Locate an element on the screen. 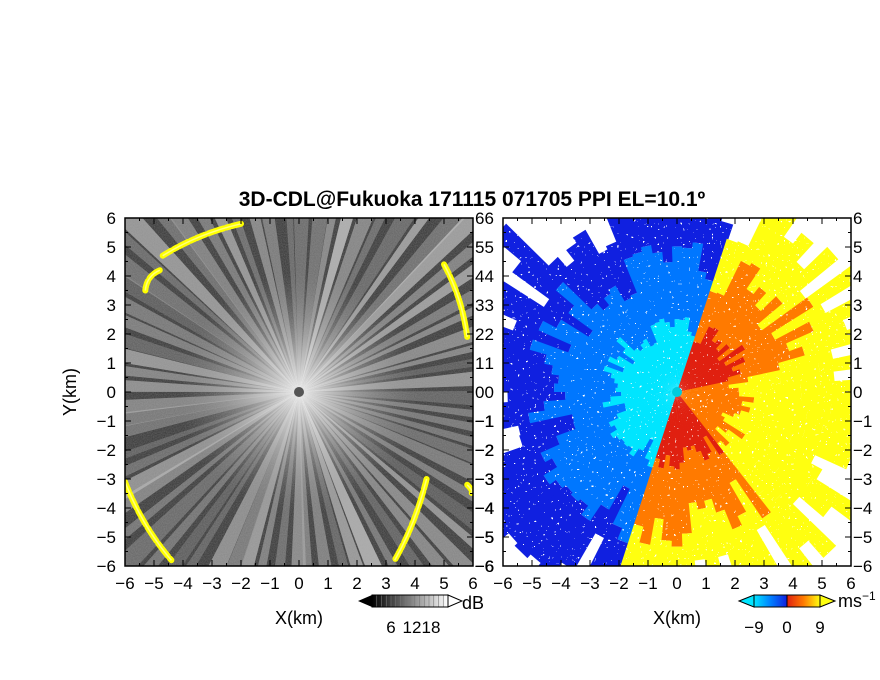 The width and height of the screenshot is (880, 680). velocity-x-tick-label: −6 is located at coordinates (502, 583).